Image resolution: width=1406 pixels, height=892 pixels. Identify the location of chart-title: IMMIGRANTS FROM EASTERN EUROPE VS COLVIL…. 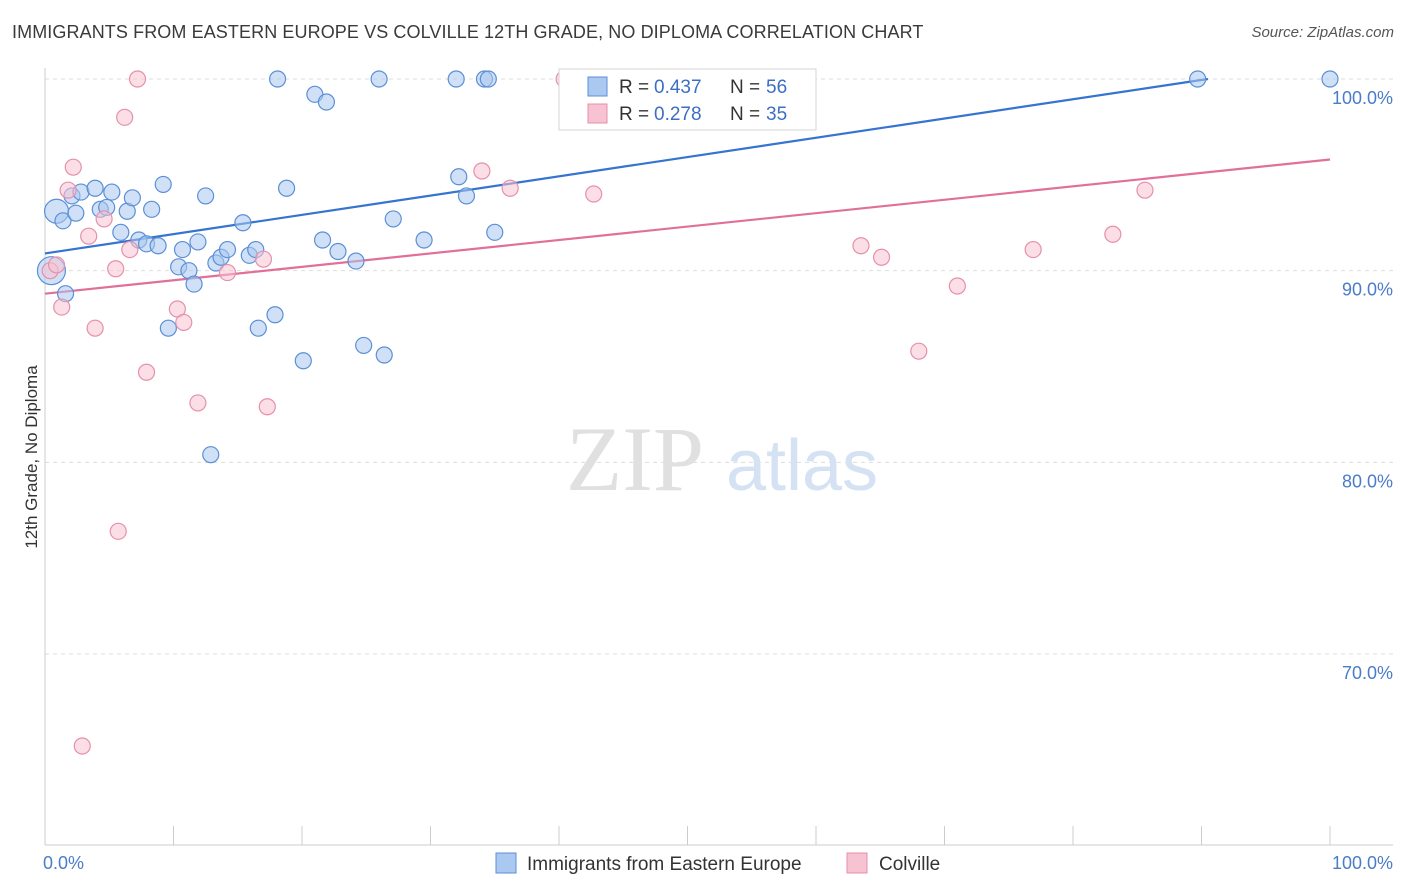
(468, 32).